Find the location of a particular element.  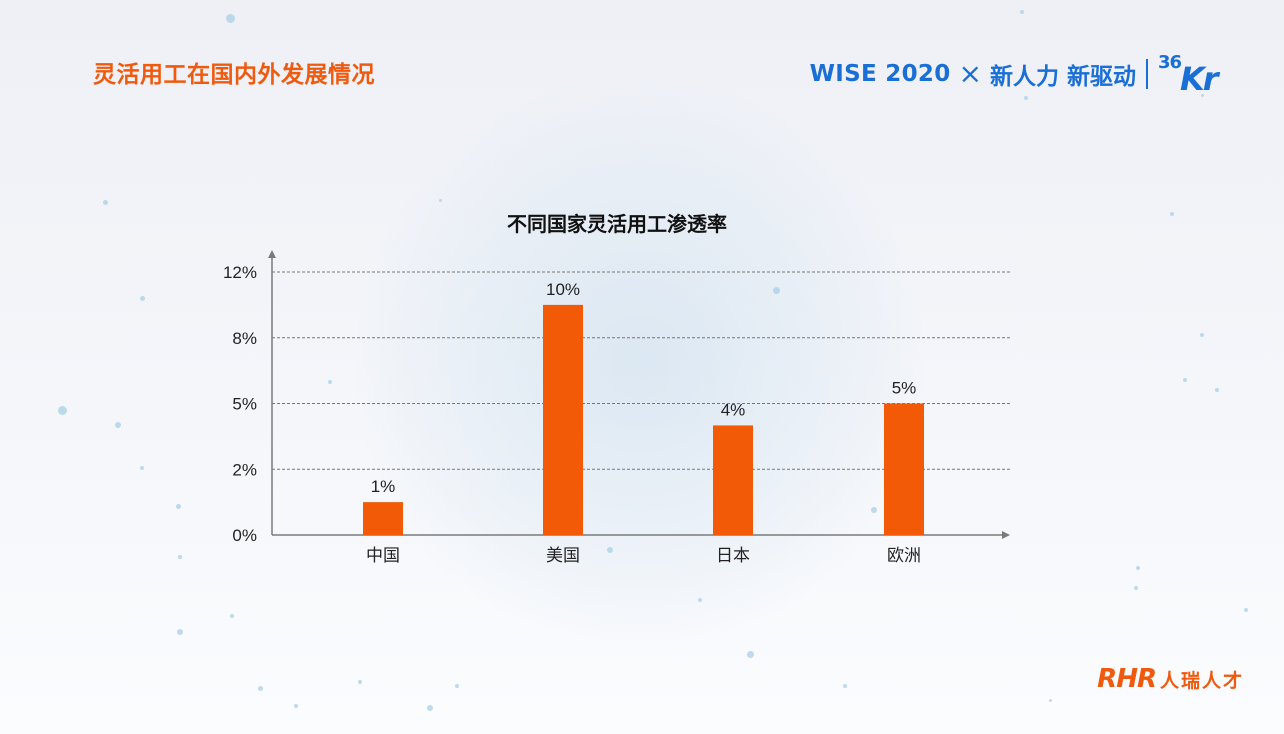

rhr-logo-mark: RHR is located at coordinates (1127, 679).